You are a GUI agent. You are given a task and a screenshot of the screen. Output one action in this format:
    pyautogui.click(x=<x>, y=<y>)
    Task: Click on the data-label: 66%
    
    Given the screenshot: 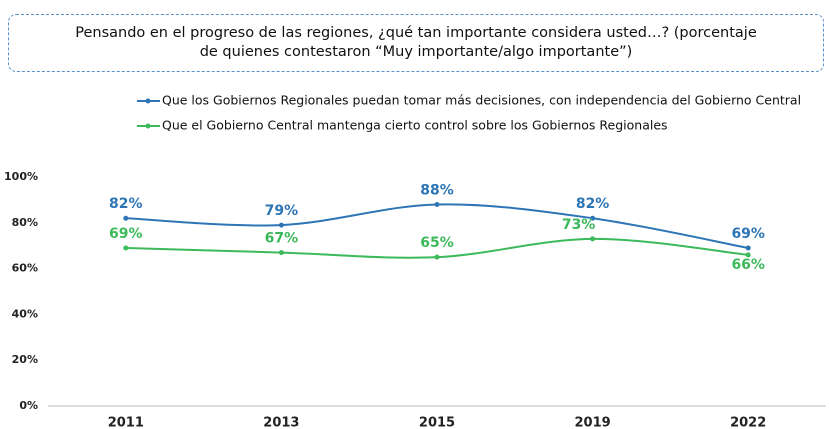 What is the action you would take?
    pyautogui.click(x=748, y=265)
    